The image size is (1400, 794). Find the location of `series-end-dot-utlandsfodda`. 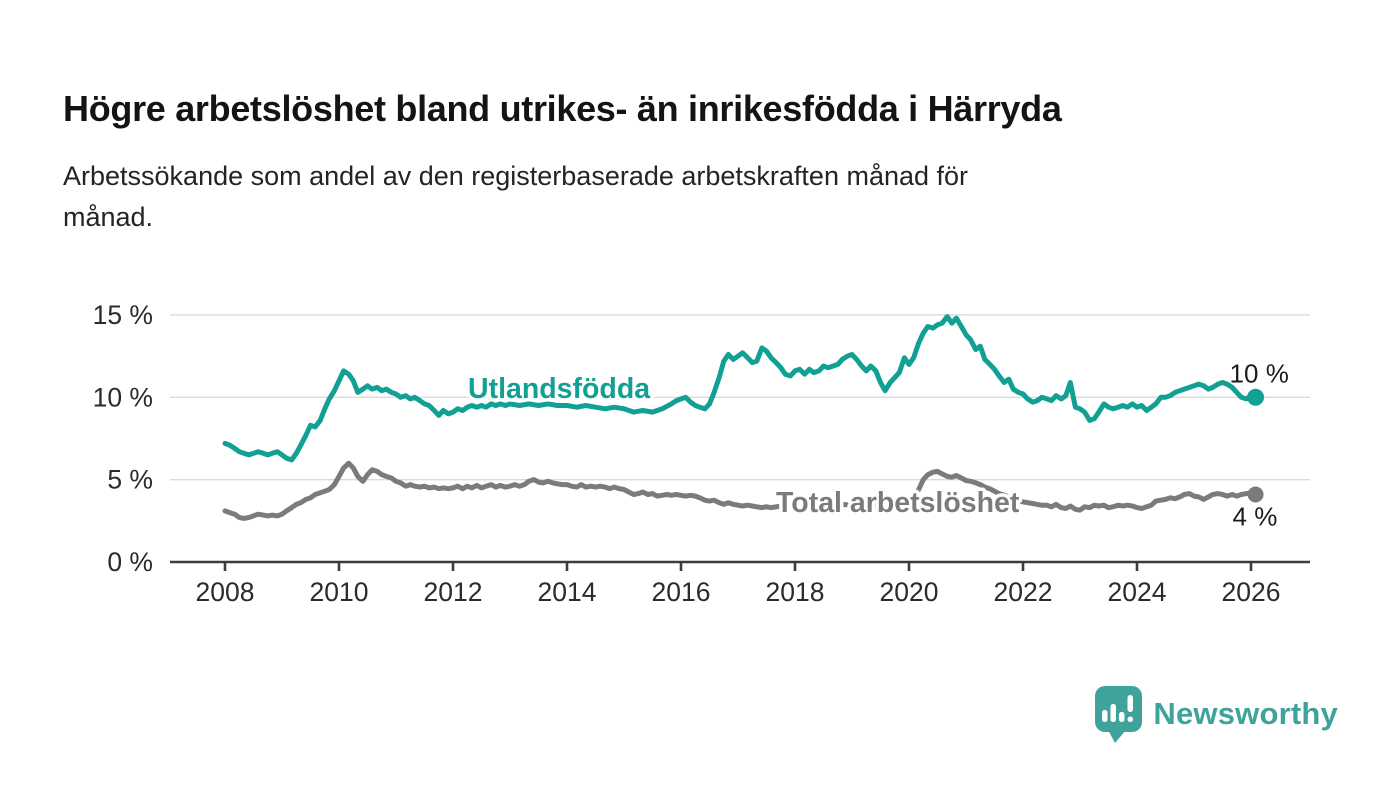

series-end-dot-utlandsfodda is located at coordinates (1256, 397).